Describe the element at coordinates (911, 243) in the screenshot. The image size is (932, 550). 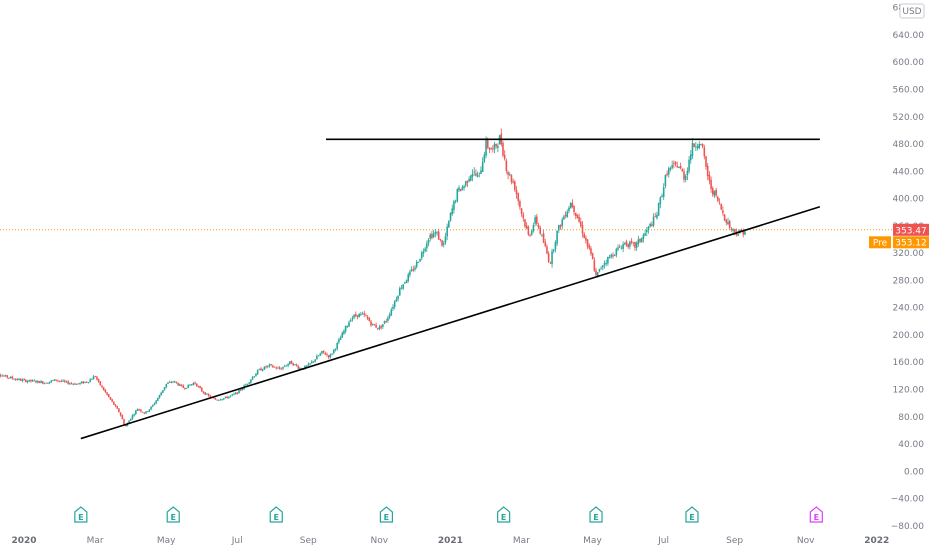
I see `pre-market-value: 353.12` at that location.